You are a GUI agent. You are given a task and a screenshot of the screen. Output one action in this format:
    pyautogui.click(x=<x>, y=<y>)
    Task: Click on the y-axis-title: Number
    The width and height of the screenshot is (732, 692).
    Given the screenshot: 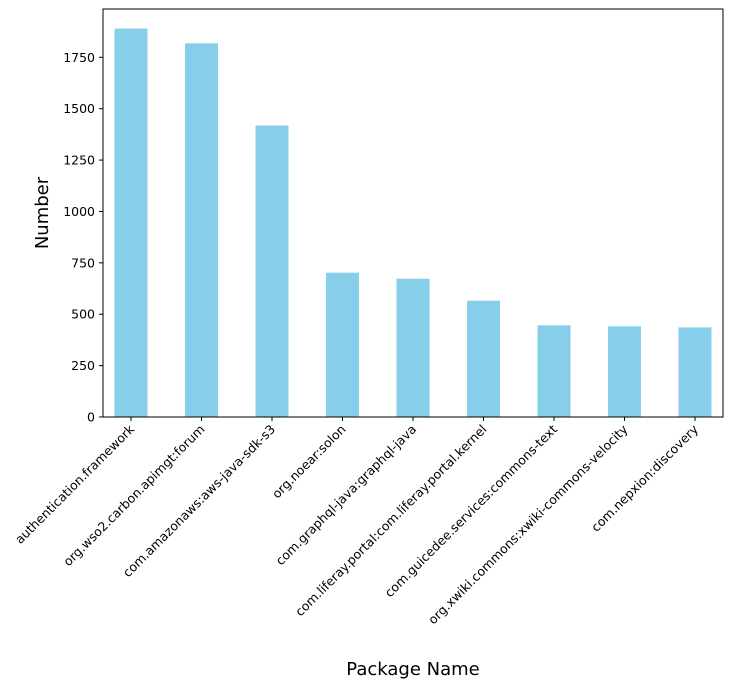 What is the action you would take?
    pyautogui.click(x=42, y=212)
    